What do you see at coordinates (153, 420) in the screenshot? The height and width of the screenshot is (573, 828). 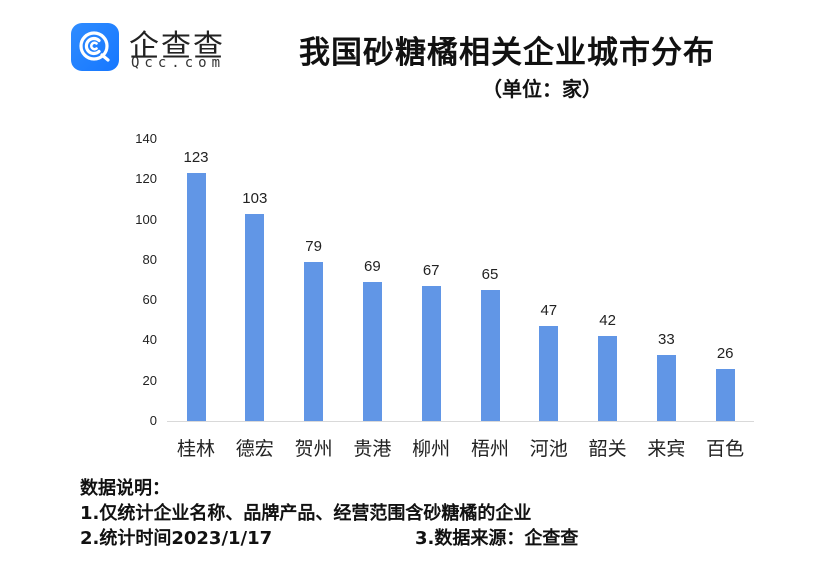 I see `y-tick-label: 0` at bounding box center [153, 420].